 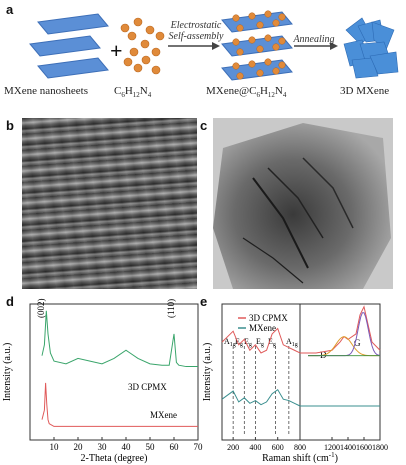 What do you see at coordinates (340, 372) in the screenshot?
I see `raman-right-frame` at bounding box center [340, 372].